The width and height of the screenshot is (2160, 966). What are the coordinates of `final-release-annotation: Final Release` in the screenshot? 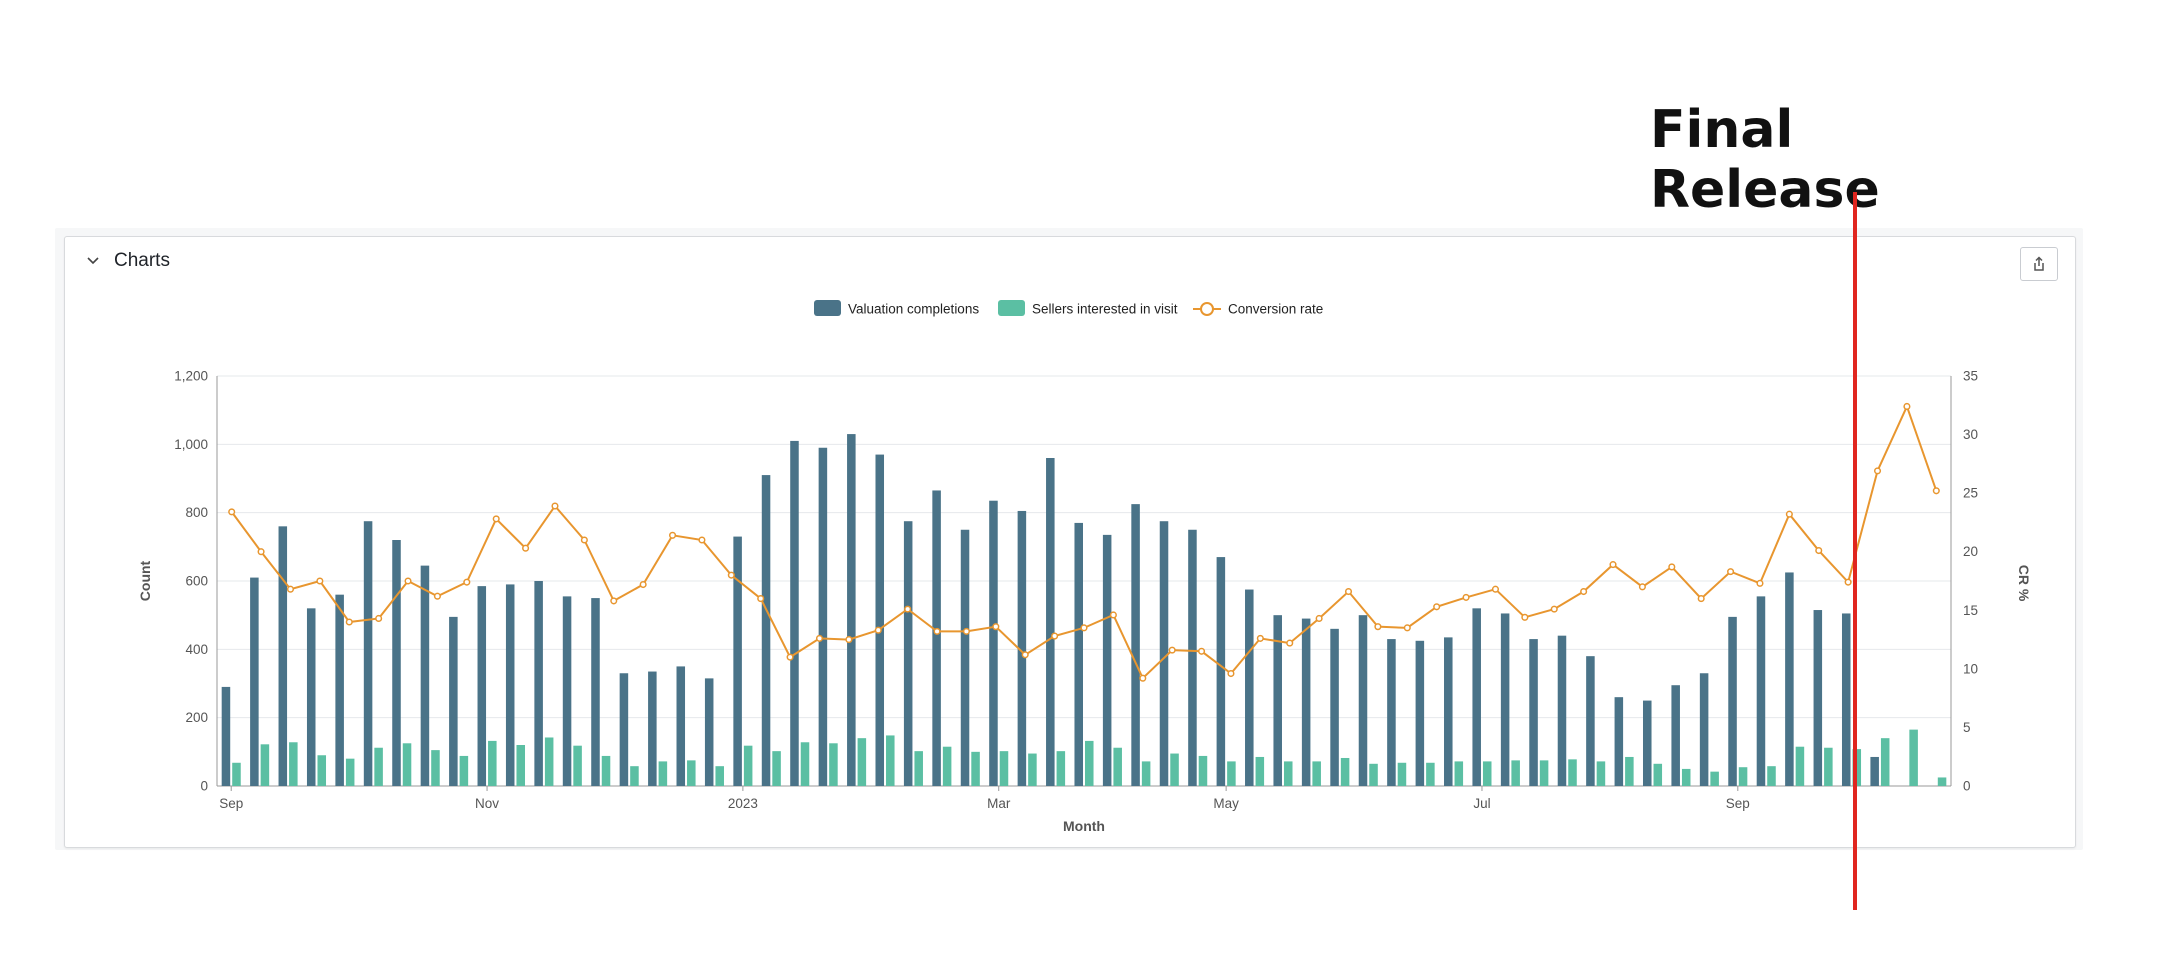 It's located at (1765, 160).